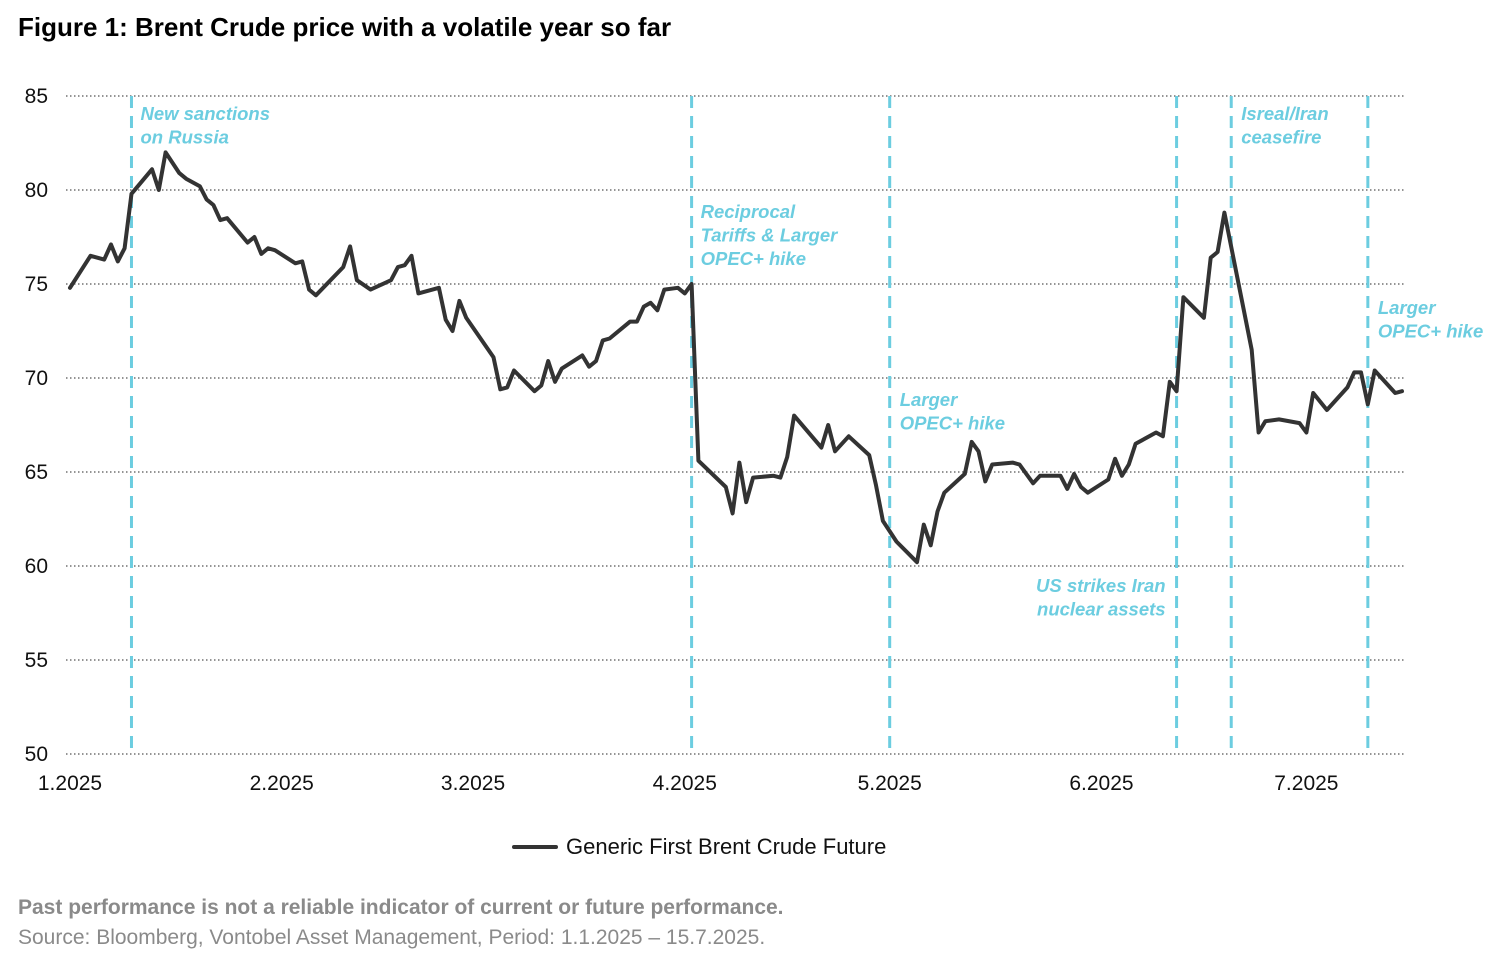 This screenshot has width=1500, height=966. What do you see at coordinates (36, 96) in the screenshot?
I see `y-tick-label: 85` at bounding box center [36, 96].